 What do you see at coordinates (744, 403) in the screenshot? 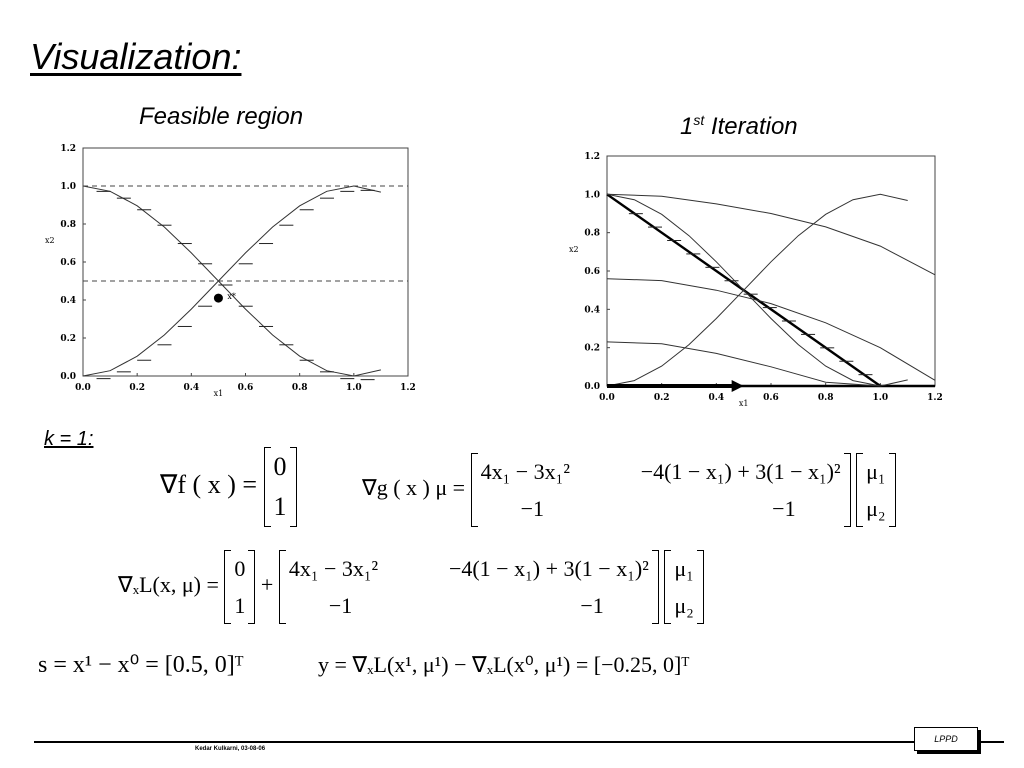
I see `right-x-axis-label: x1` at bounding box center [744, 403].